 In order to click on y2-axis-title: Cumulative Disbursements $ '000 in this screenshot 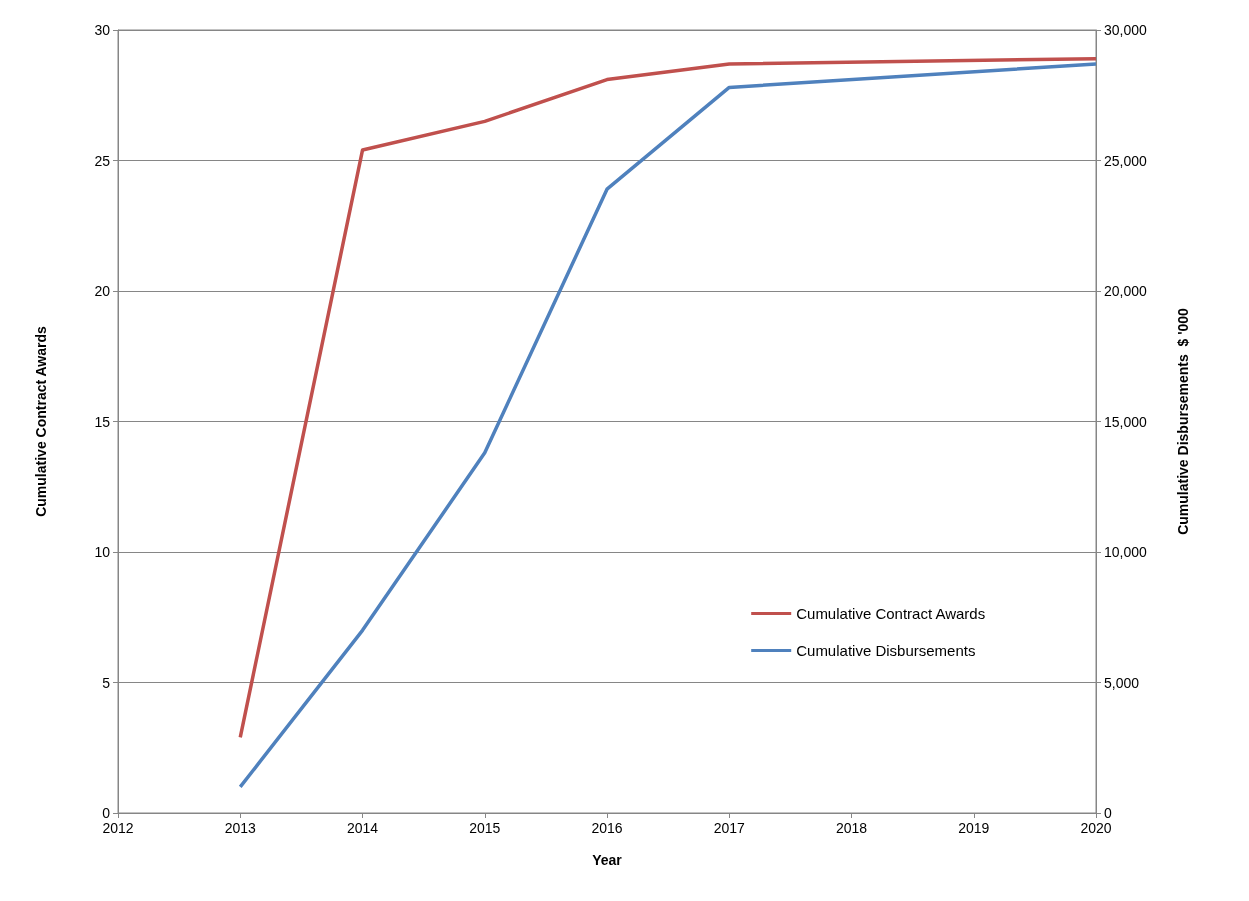, I will do `click(1183, 421)`.